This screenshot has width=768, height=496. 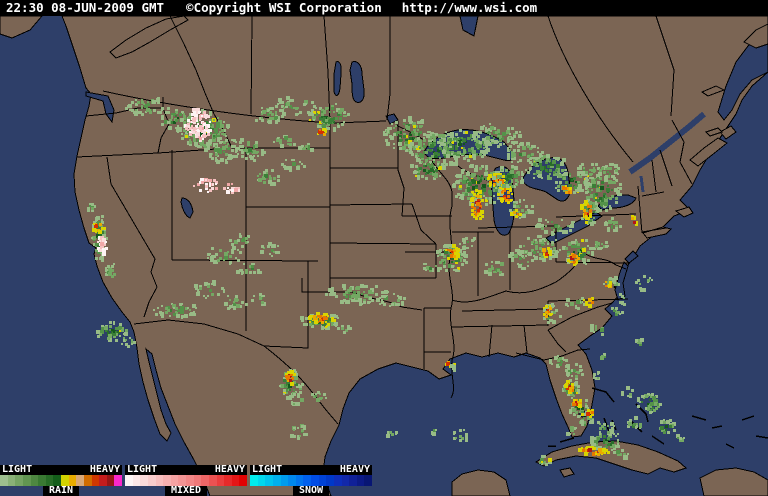 What do you see at coordinates (337, 78) in the screenshot?
I see `lake-winnipegosis` at bounding box center [337, 78].